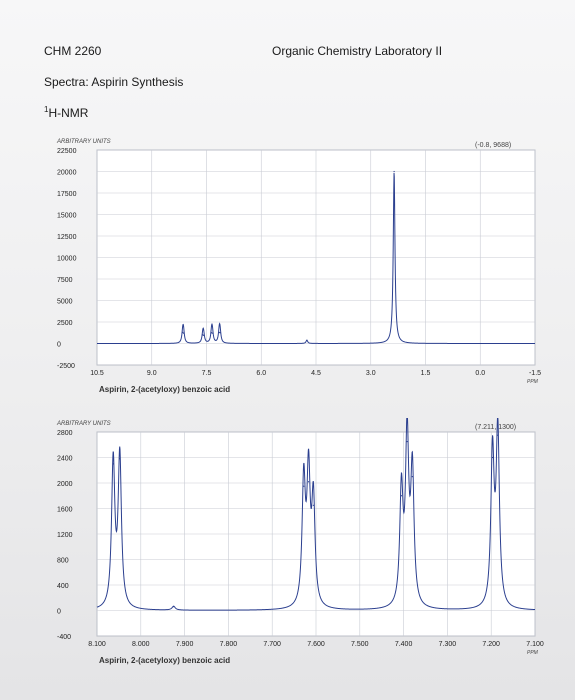 The image size is (575, 700). What do you see at coordinates (67, 259) in the screenshot?
I see `y-tick-label: 10000` at bounding box center [67, 259].